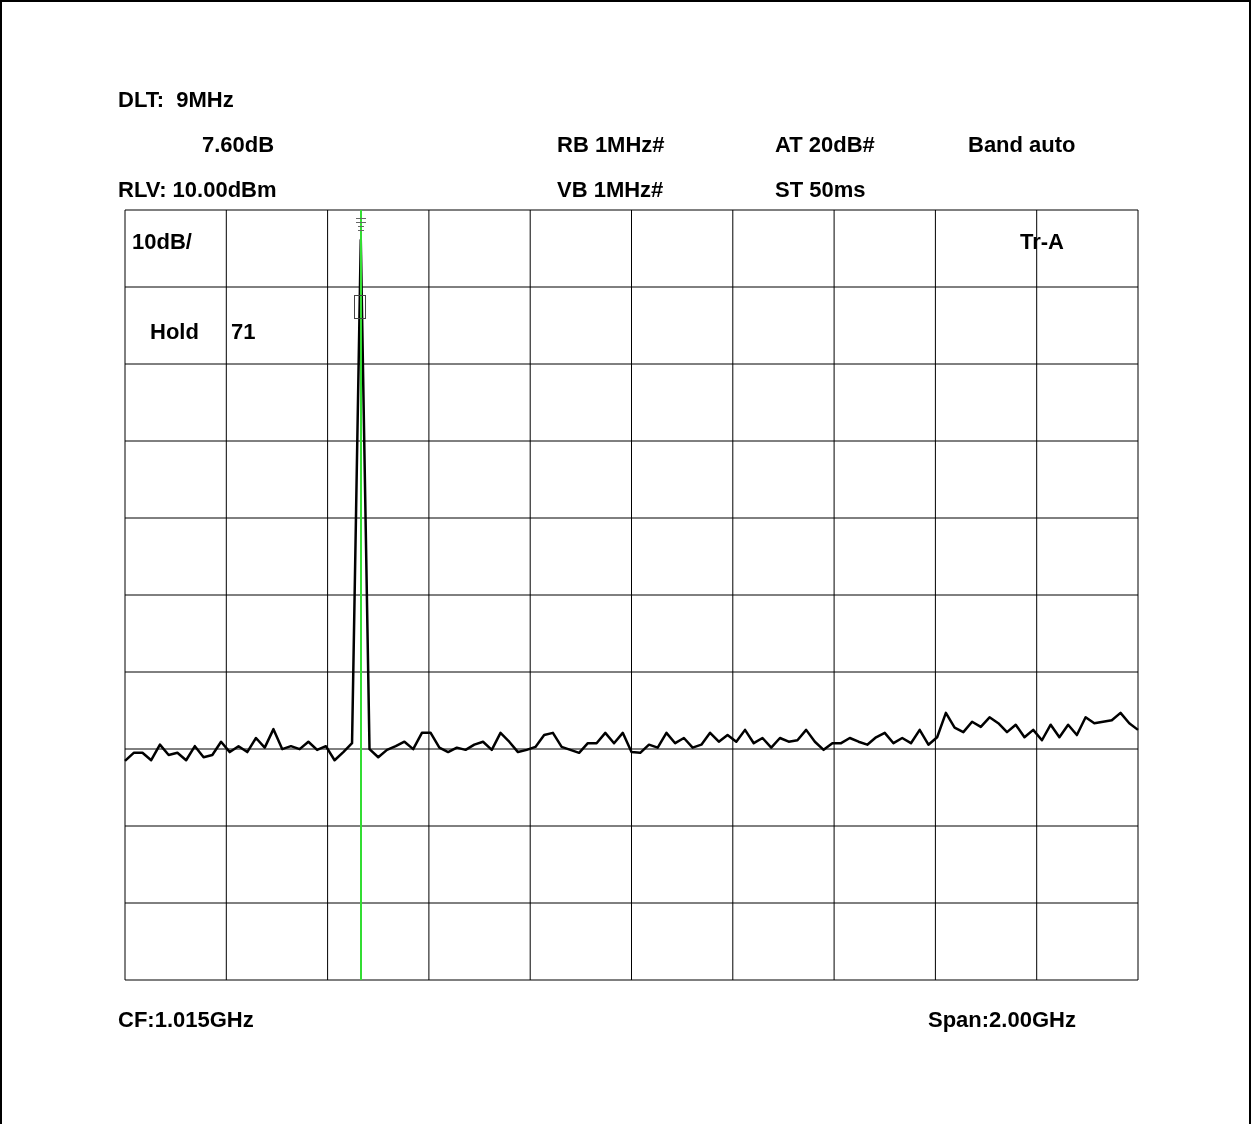 Image resolution: width=1251 pixels, height=1124 pixels. I want to click on annotation: 10dB/, so click(162, 241).